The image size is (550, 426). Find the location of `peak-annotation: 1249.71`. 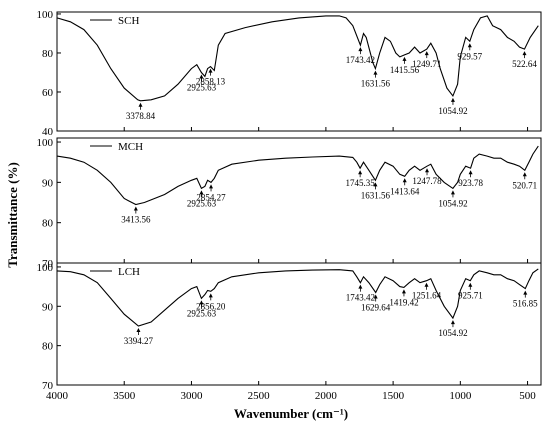

peak-annotation: 1249.71 is located at coordinates (426, 60).